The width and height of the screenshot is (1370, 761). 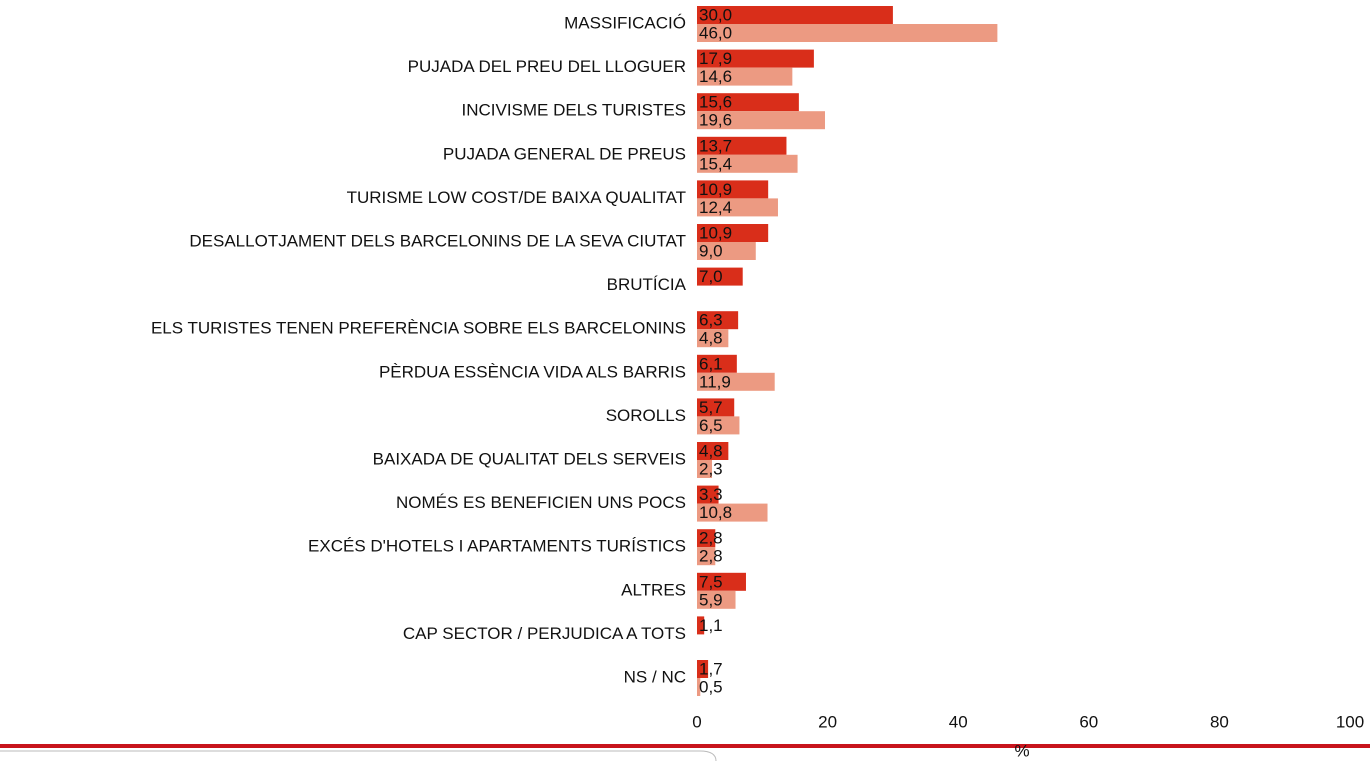 What do you see at coordinates (1088, 721) in the screenshot?
I see `x-tick-label: 60` at bounding box center [1088, 721].